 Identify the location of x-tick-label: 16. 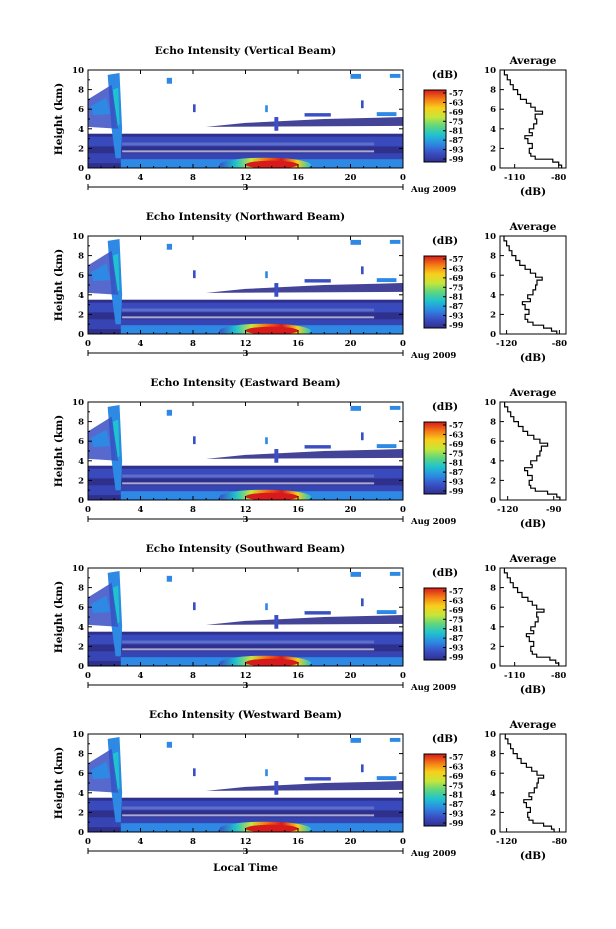
(298, 178).